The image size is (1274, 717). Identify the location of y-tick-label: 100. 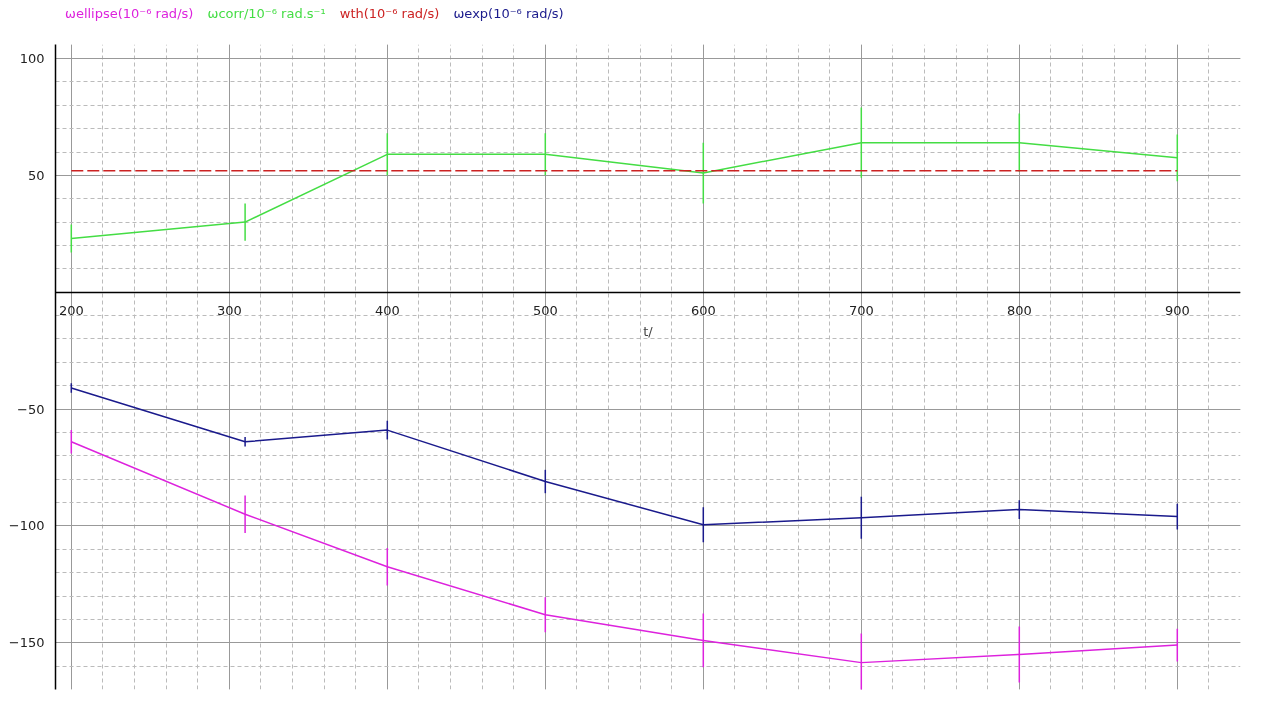
(32, 59).